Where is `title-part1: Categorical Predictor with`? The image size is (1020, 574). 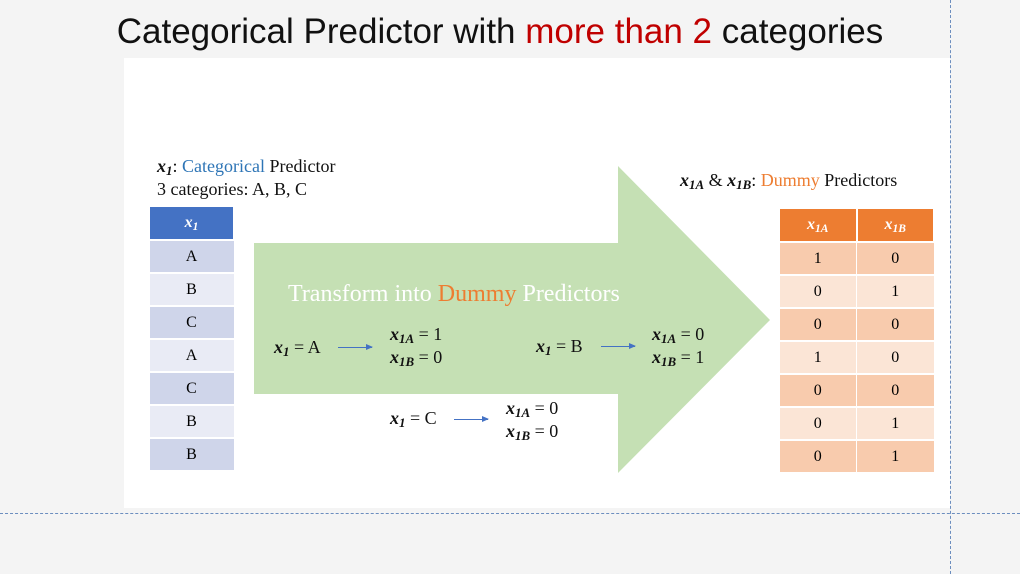
title-part1: Categorical Predictor with is located at coordinates (321, 31).